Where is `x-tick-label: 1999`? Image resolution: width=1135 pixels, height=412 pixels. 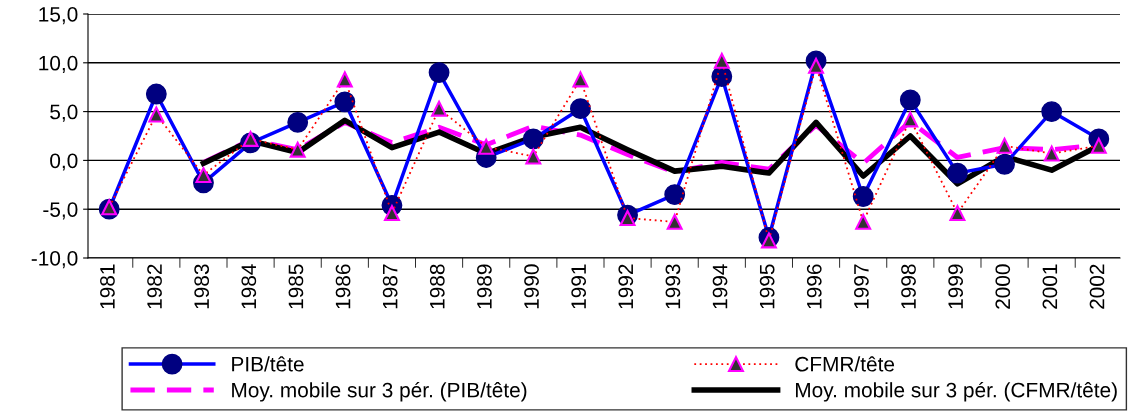 x-tick-label: 1999 is located at coordinates (956, 286).